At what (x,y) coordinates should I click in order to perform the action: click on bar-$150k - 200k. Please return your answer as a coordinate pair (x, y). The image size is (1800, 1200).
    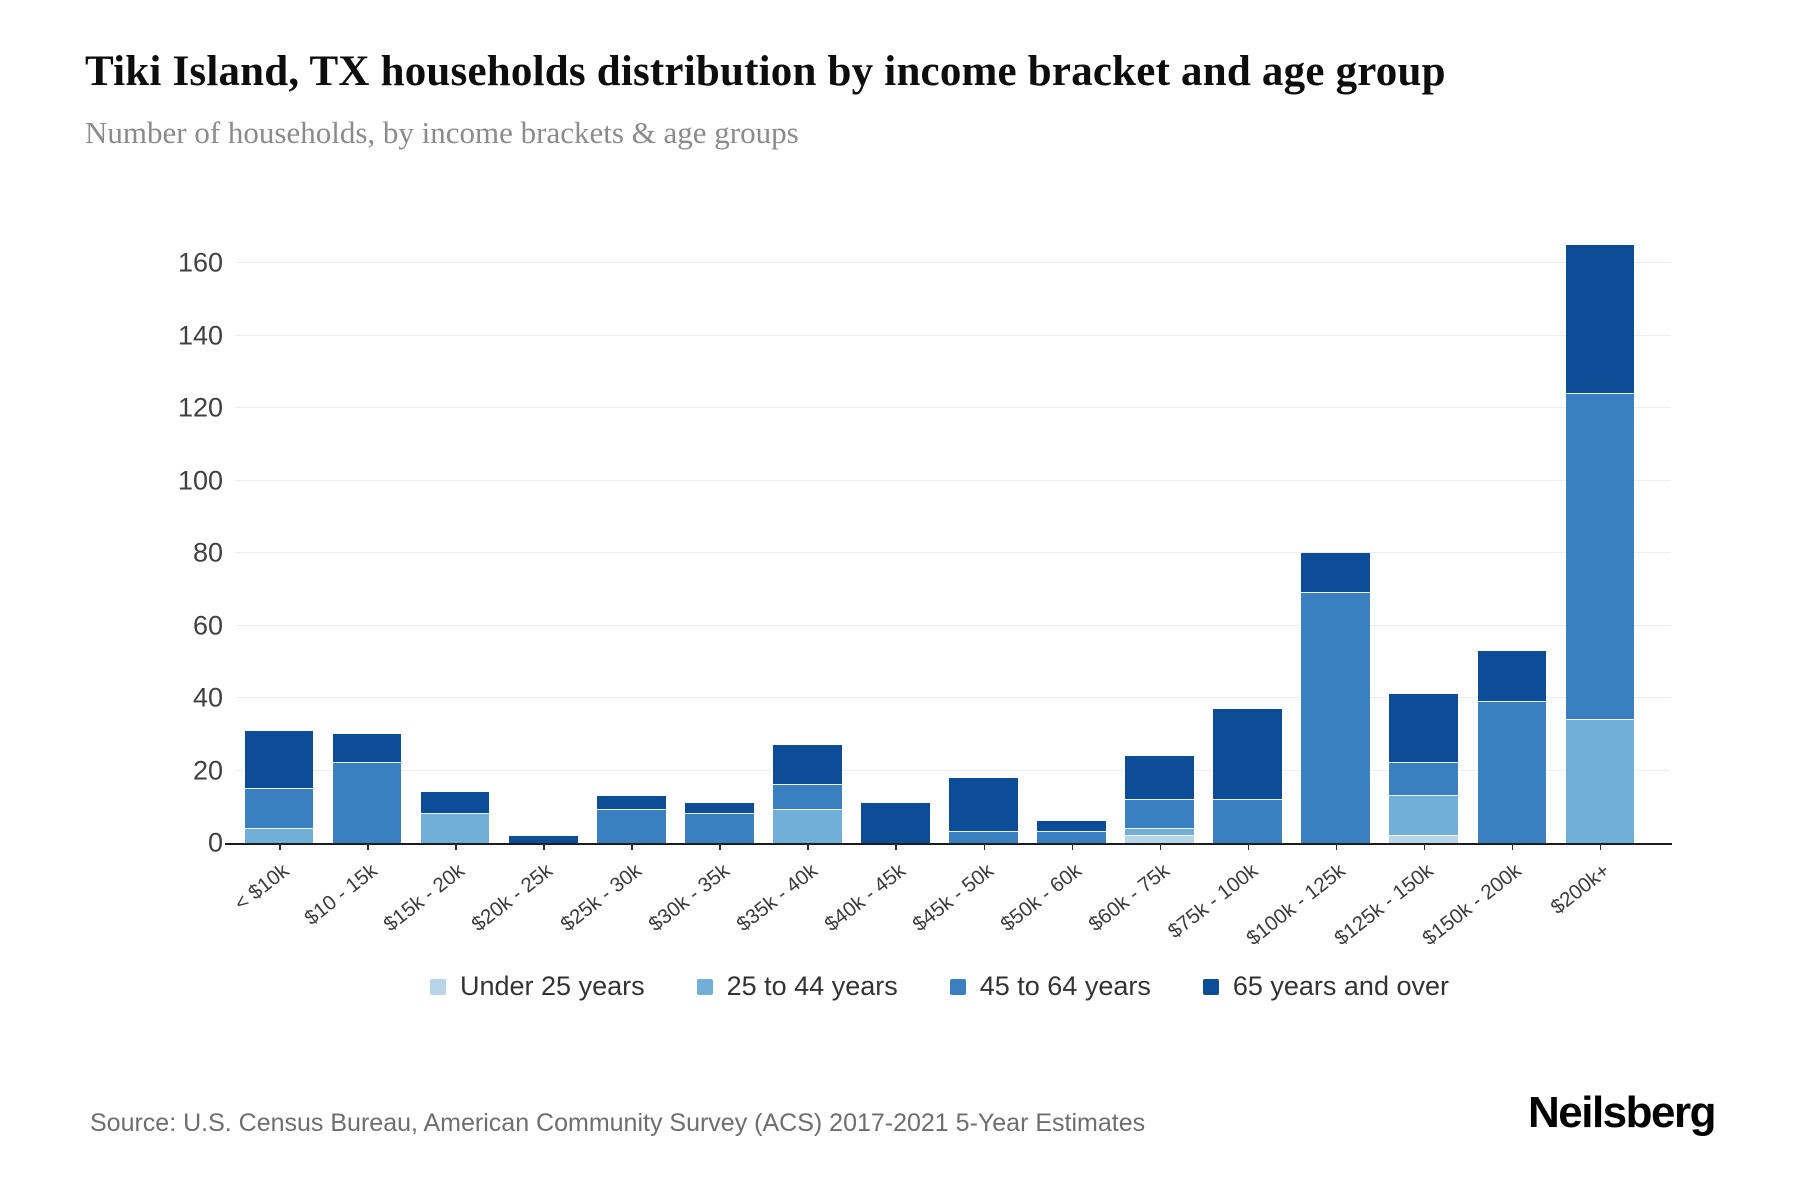
    Looking at the image, I should click on (1512, 747).